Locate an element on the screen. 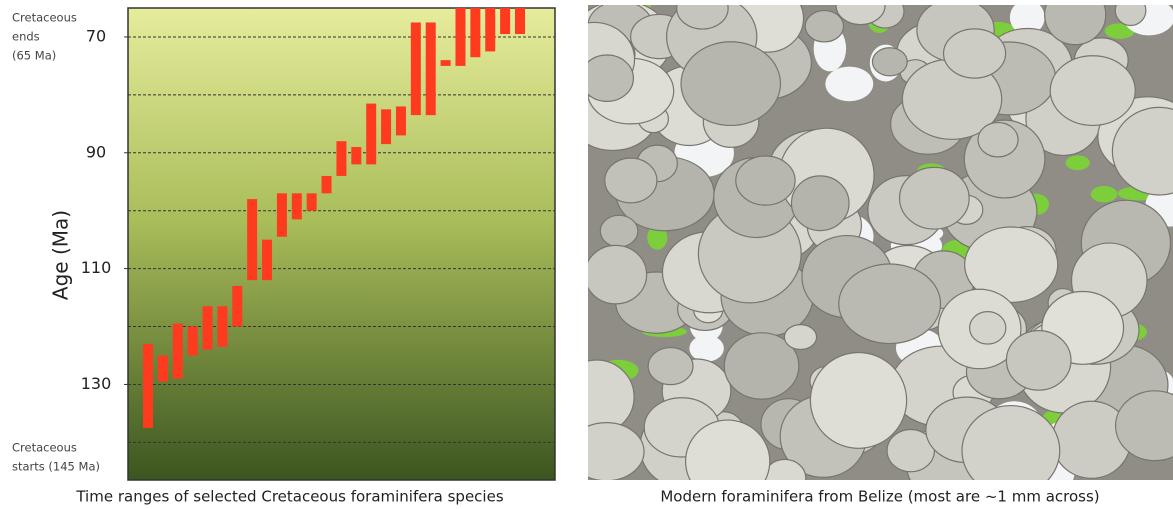  annotation: (65 Ma) is located at coordinates (34, 56).